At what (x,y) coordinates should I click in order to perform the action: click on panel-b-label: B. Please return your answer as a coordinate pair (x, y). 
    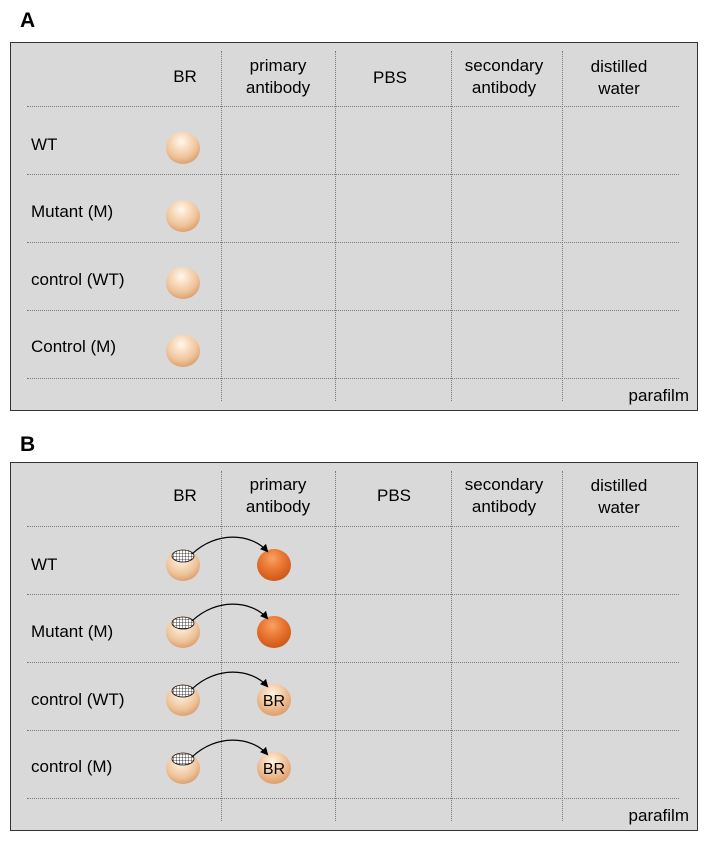
    Looking at the image, I should click on (28, 444).